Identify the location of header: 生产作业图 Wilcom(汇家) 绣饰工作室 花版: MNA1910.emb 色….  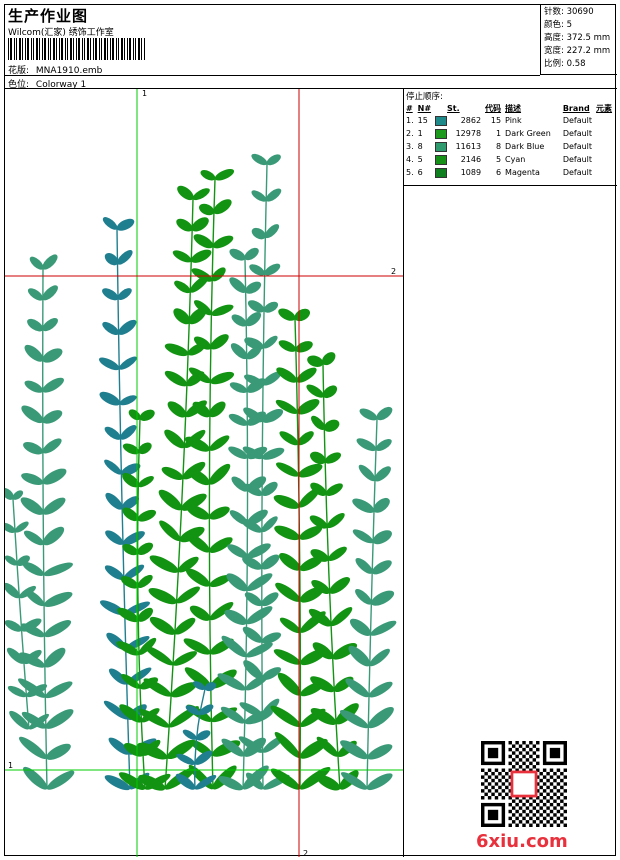
(311, 47).